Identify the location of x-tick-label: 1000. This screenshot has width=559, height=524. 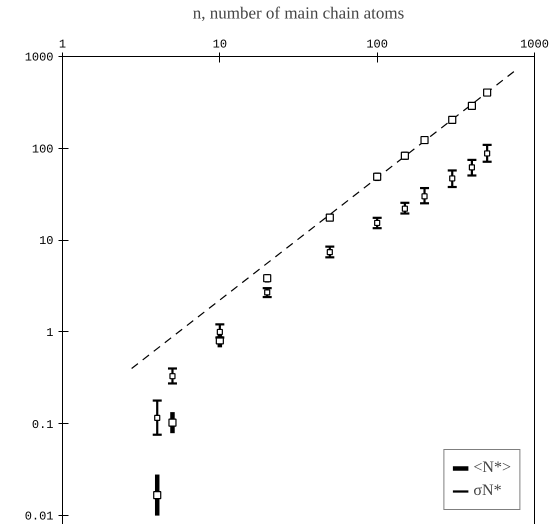
(534, 45).